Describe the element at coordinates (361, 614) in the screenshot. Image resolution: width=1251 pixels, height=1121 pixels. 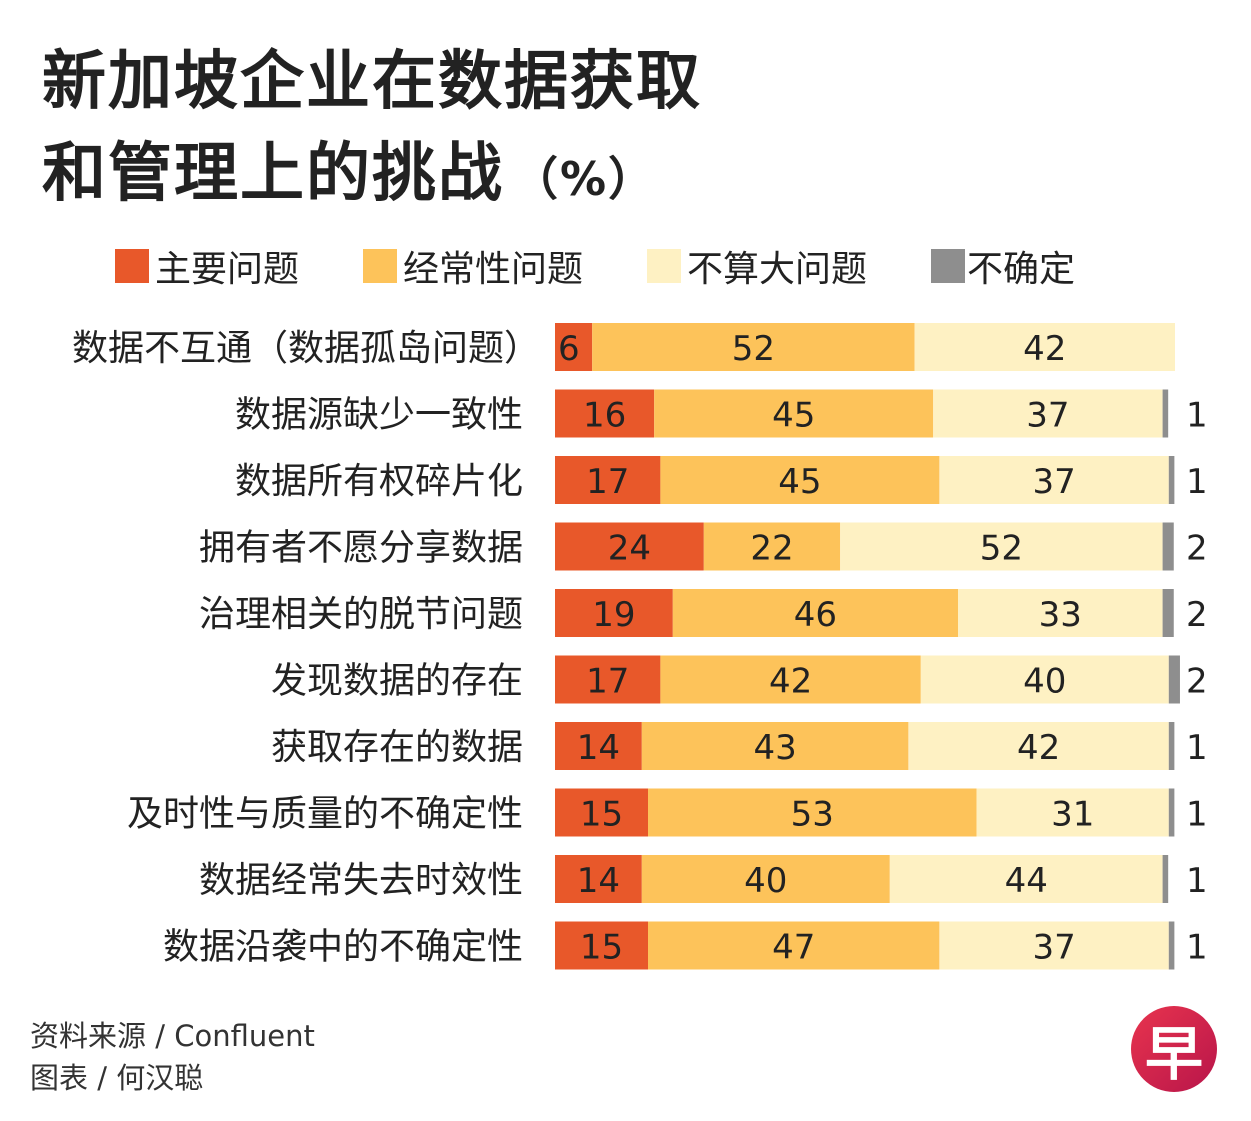
I see `category-label: 治理相关的脱节问题` at that location.